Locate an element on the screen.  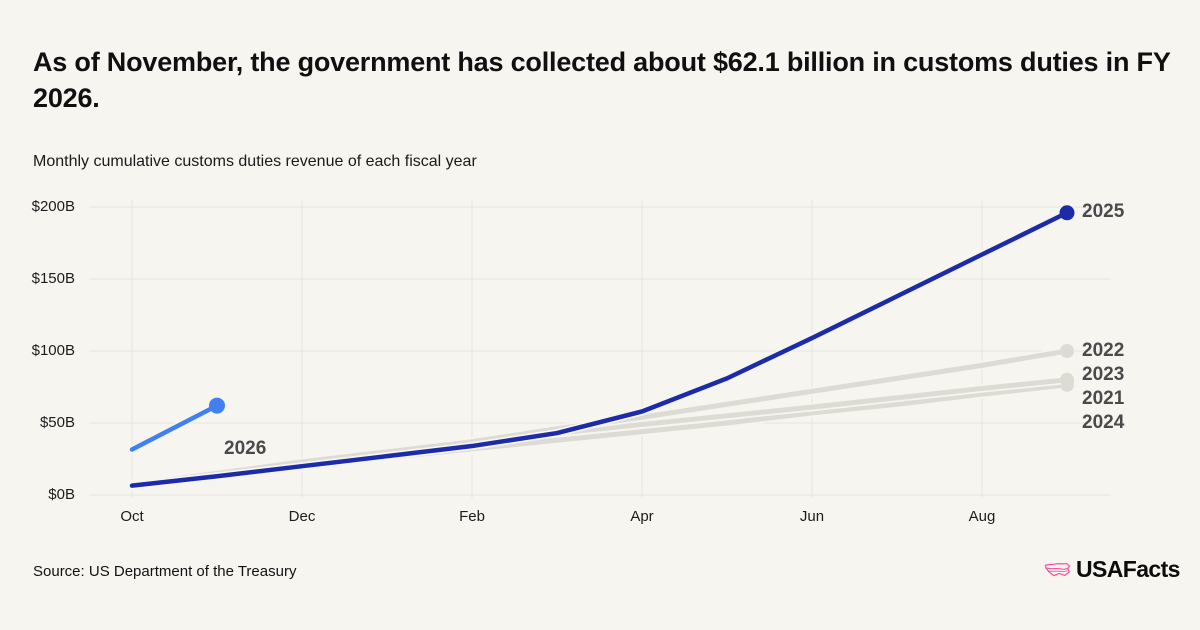
x-tick-jun: Jun is located at coordinates (812, 516).